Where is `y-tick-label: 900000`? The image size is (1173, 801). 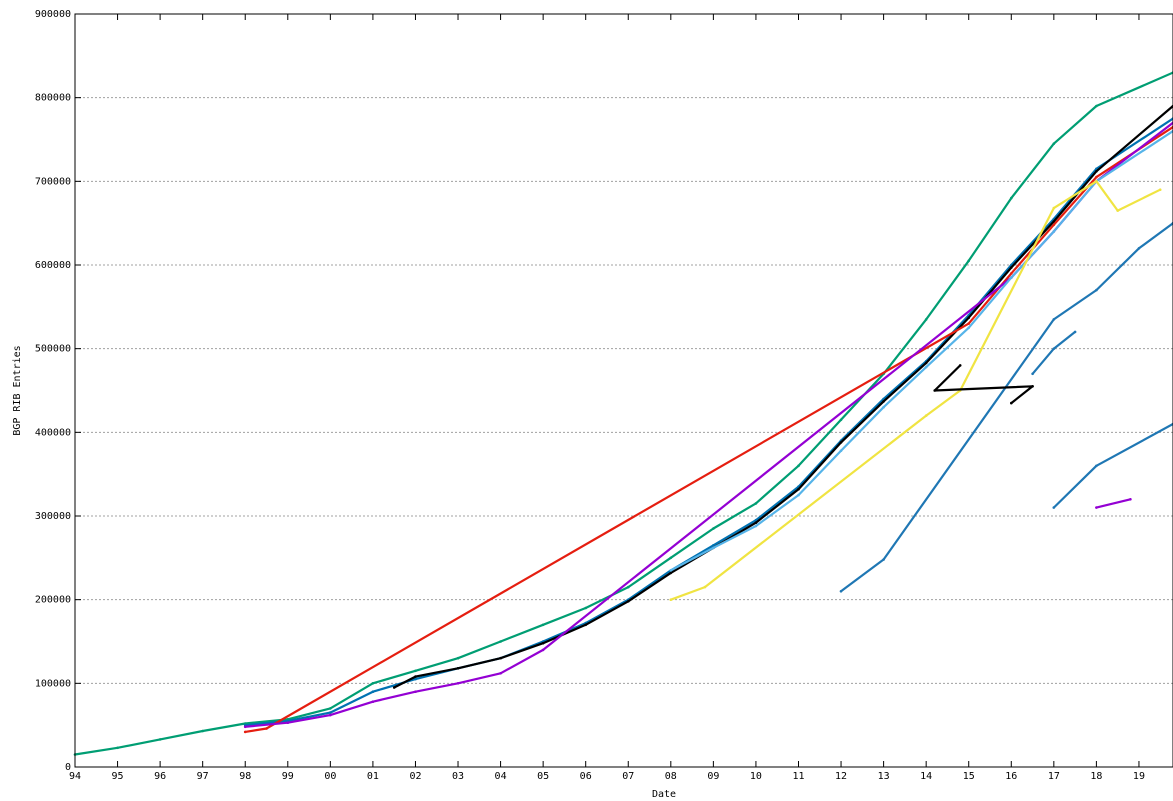
y-tick-label: 900000 is located at coordinates (53, 14).